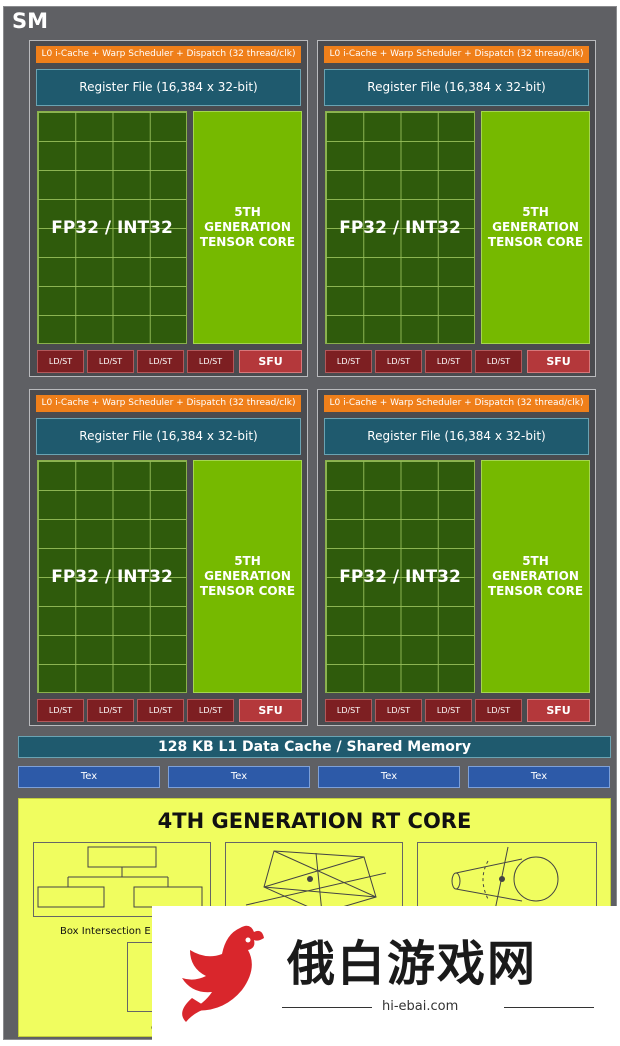 This screenshot has width=620, height=1046. What do you see at coordinates (314, 747) in the screenshot?
I see `l1-data-cache: 128 KB L1 Data Cache / Shared Memory` at bounding box center [314, 747].